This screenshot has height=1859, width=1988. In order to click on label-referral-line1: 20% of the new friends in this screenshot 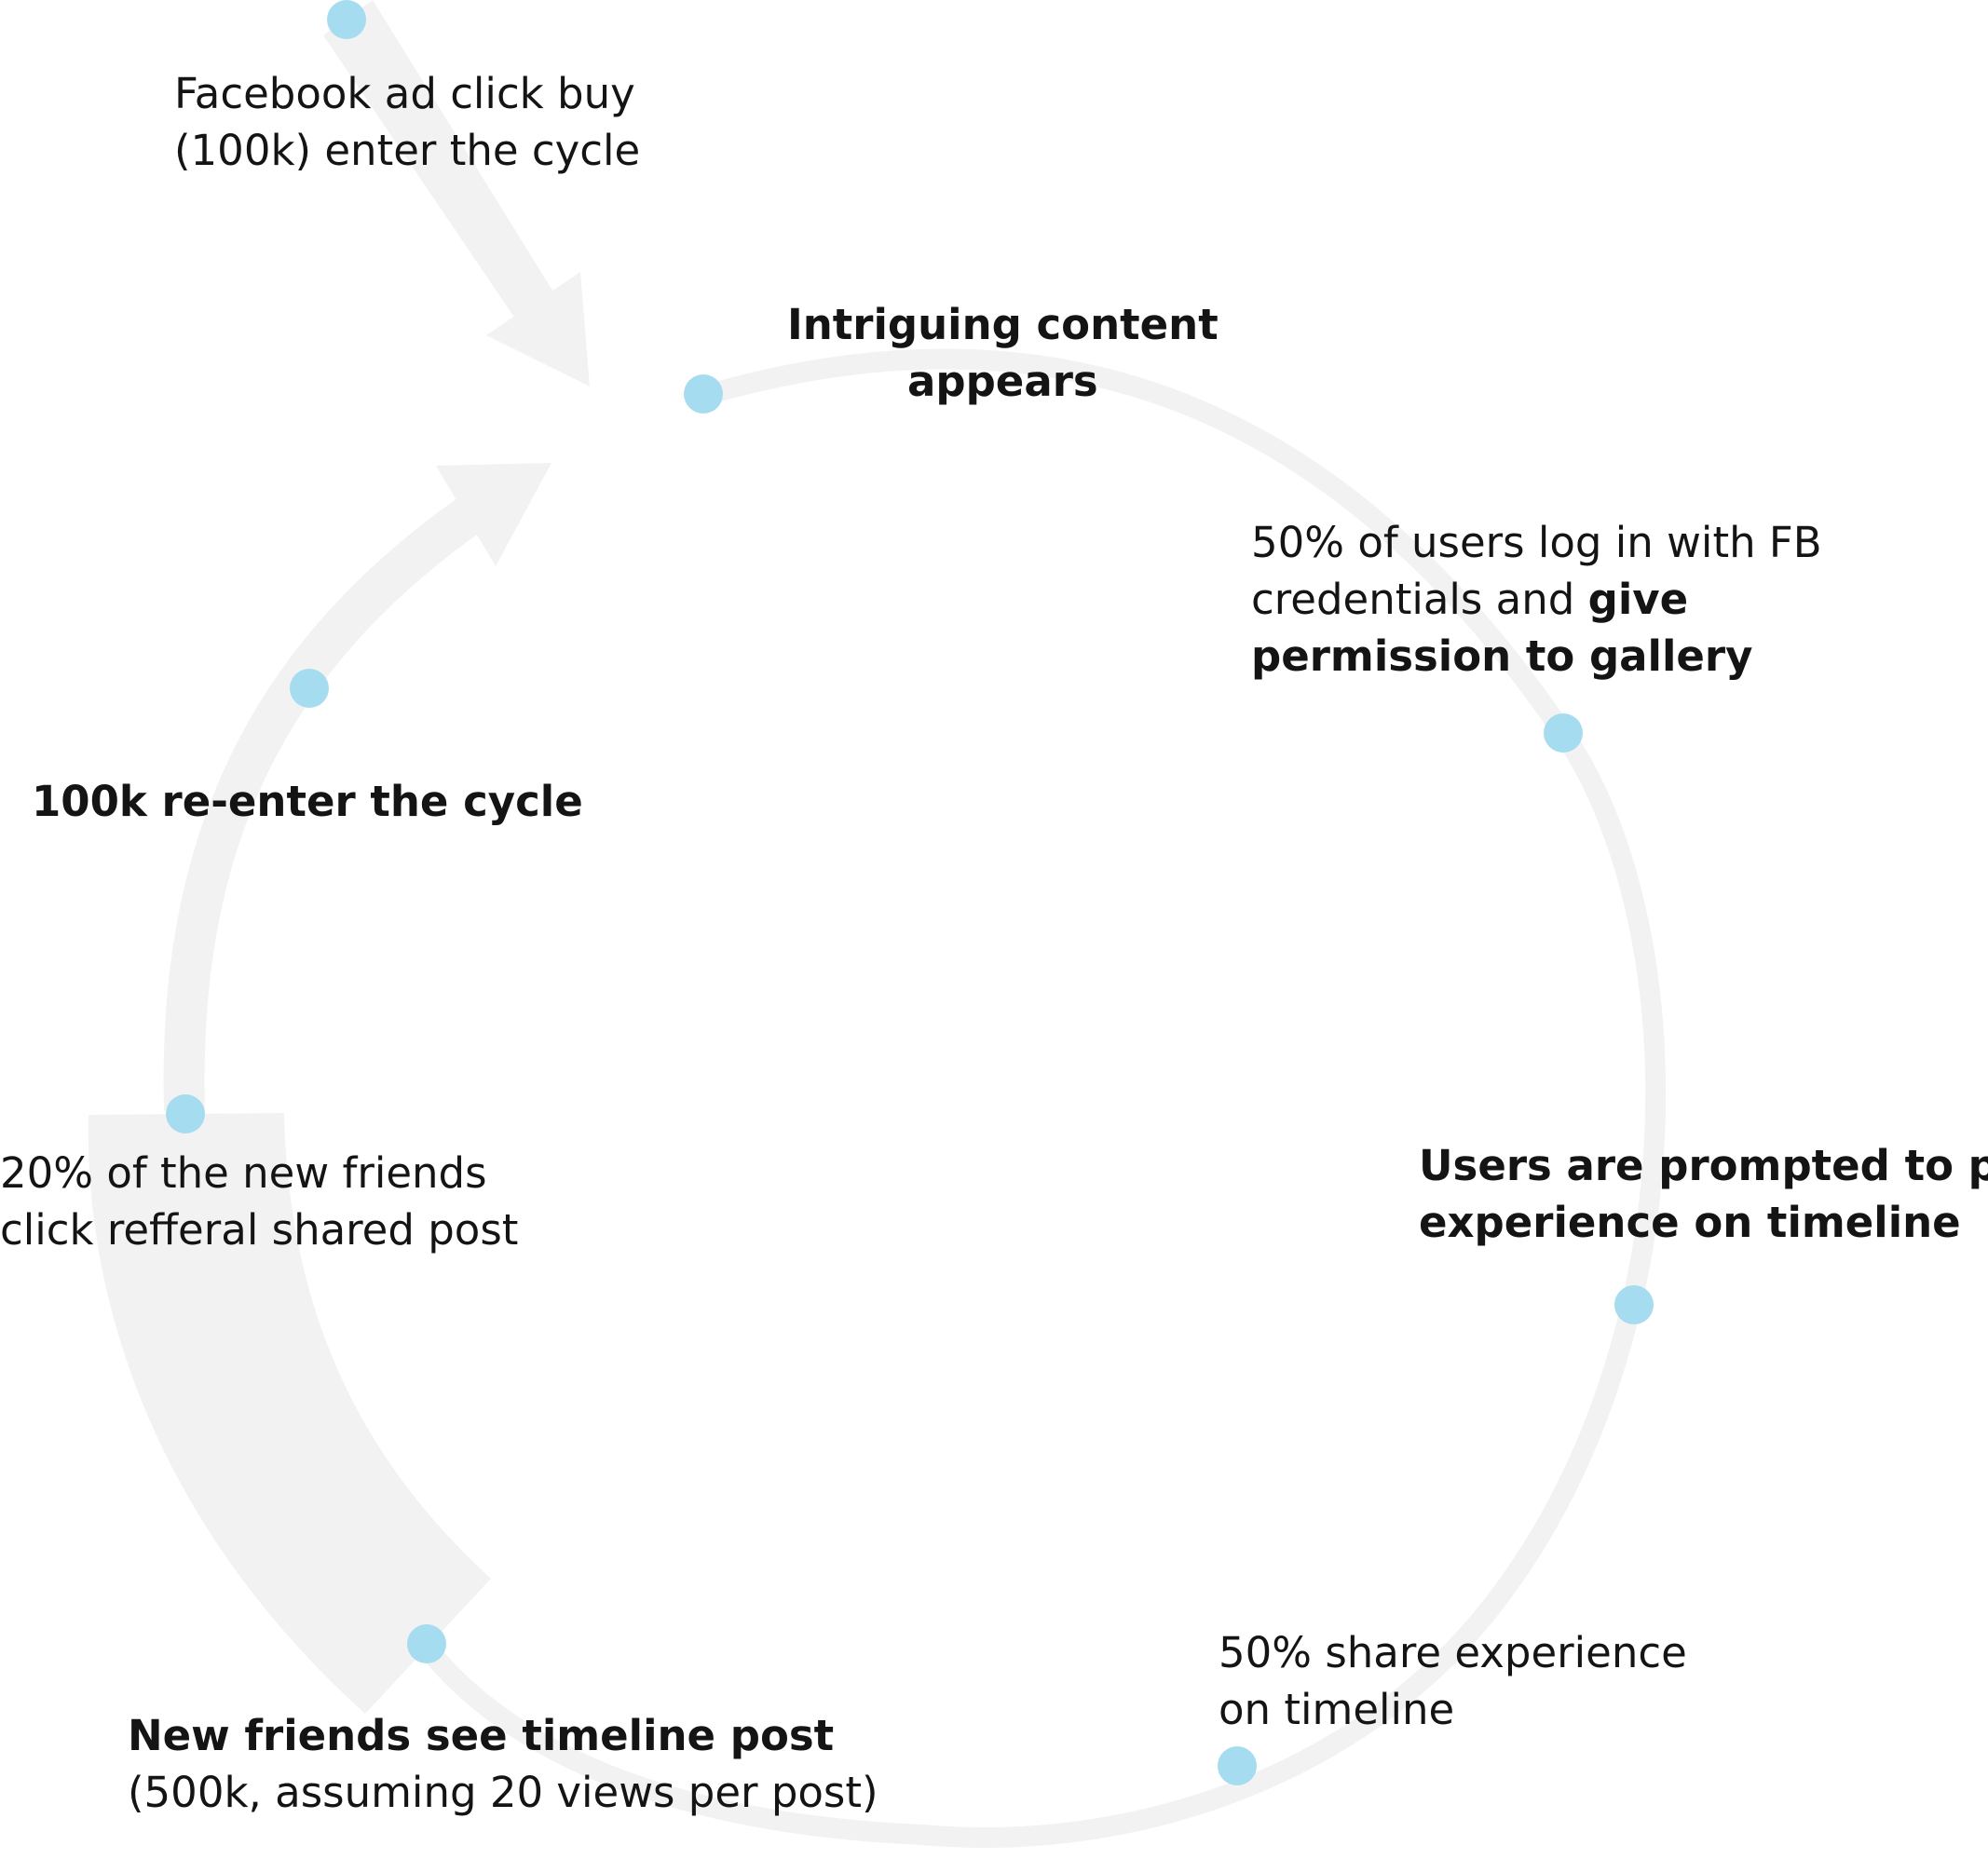, I will do `click(244, 1173)`.